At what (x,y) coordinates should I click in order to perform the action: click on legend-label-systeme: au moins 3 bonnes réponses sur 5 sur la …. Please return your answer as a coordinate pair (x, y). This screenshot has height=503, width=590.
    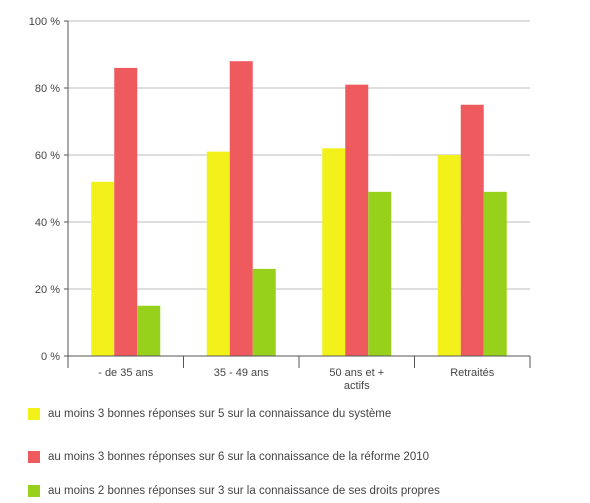
    Looking at the image, I should click on (220, 414).